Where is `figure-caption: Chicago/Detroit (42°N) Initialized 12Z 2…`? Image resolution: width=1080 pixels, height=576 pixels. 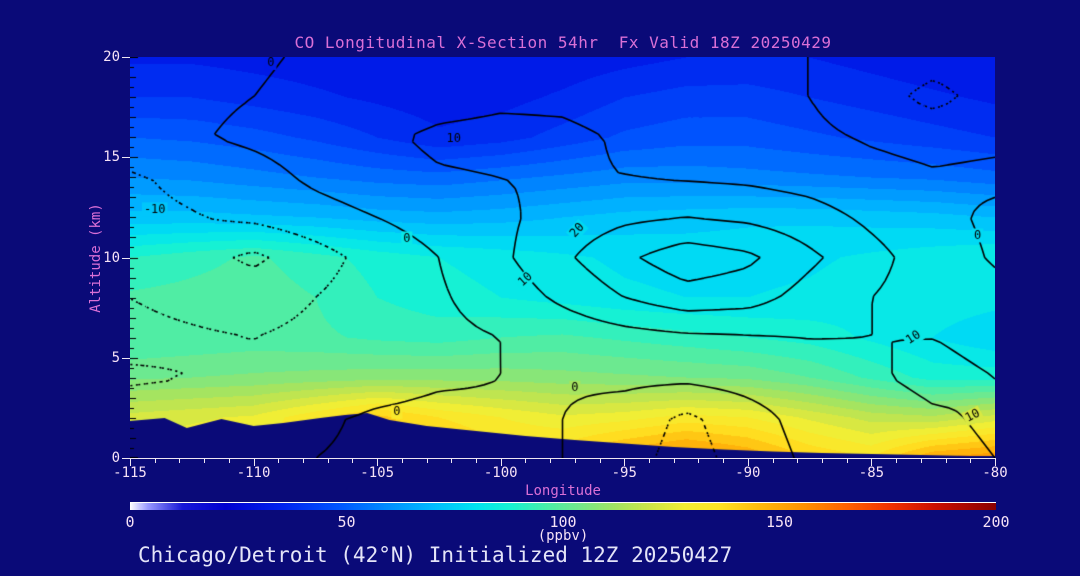 figure-caption: Chicago/Detroit (42°N) Initialized 12Z 2… is located at coordinates (435, 555).